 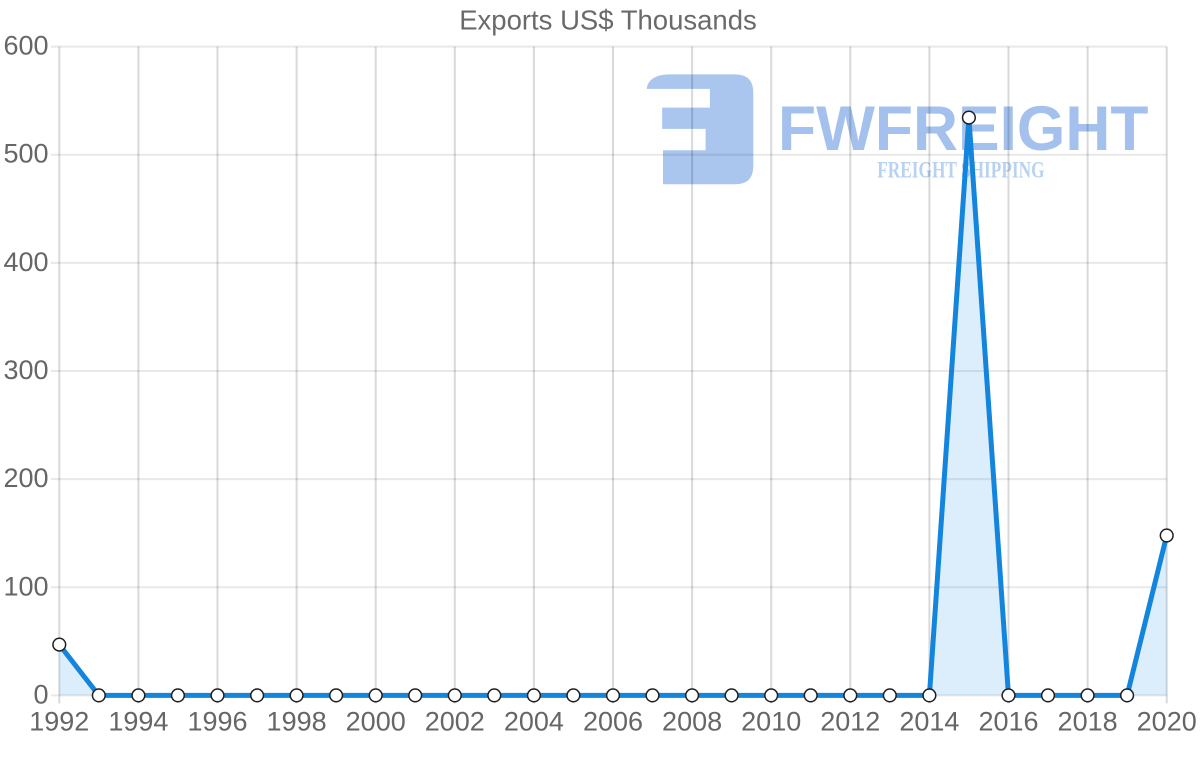 I want to click on svg-text: 2012, so click(x=850, y=722).